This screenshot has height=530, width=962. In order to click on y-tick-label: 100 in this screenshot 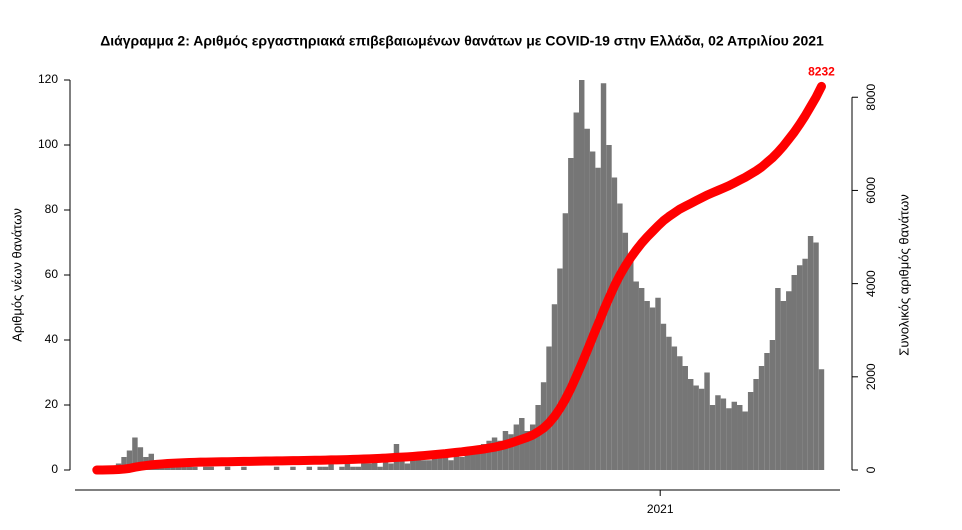, I will do `click(48, 144)`.